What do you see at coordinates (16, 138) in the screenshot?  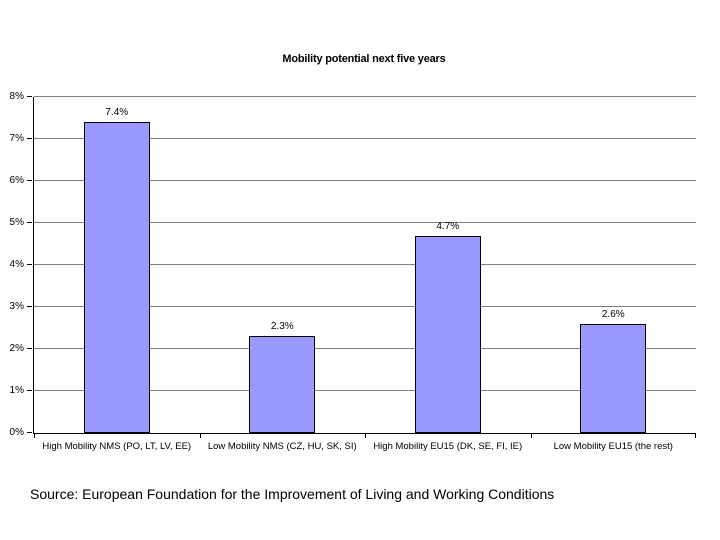 I see `y-axis-label: 7%` at bounding box center [16, 138].